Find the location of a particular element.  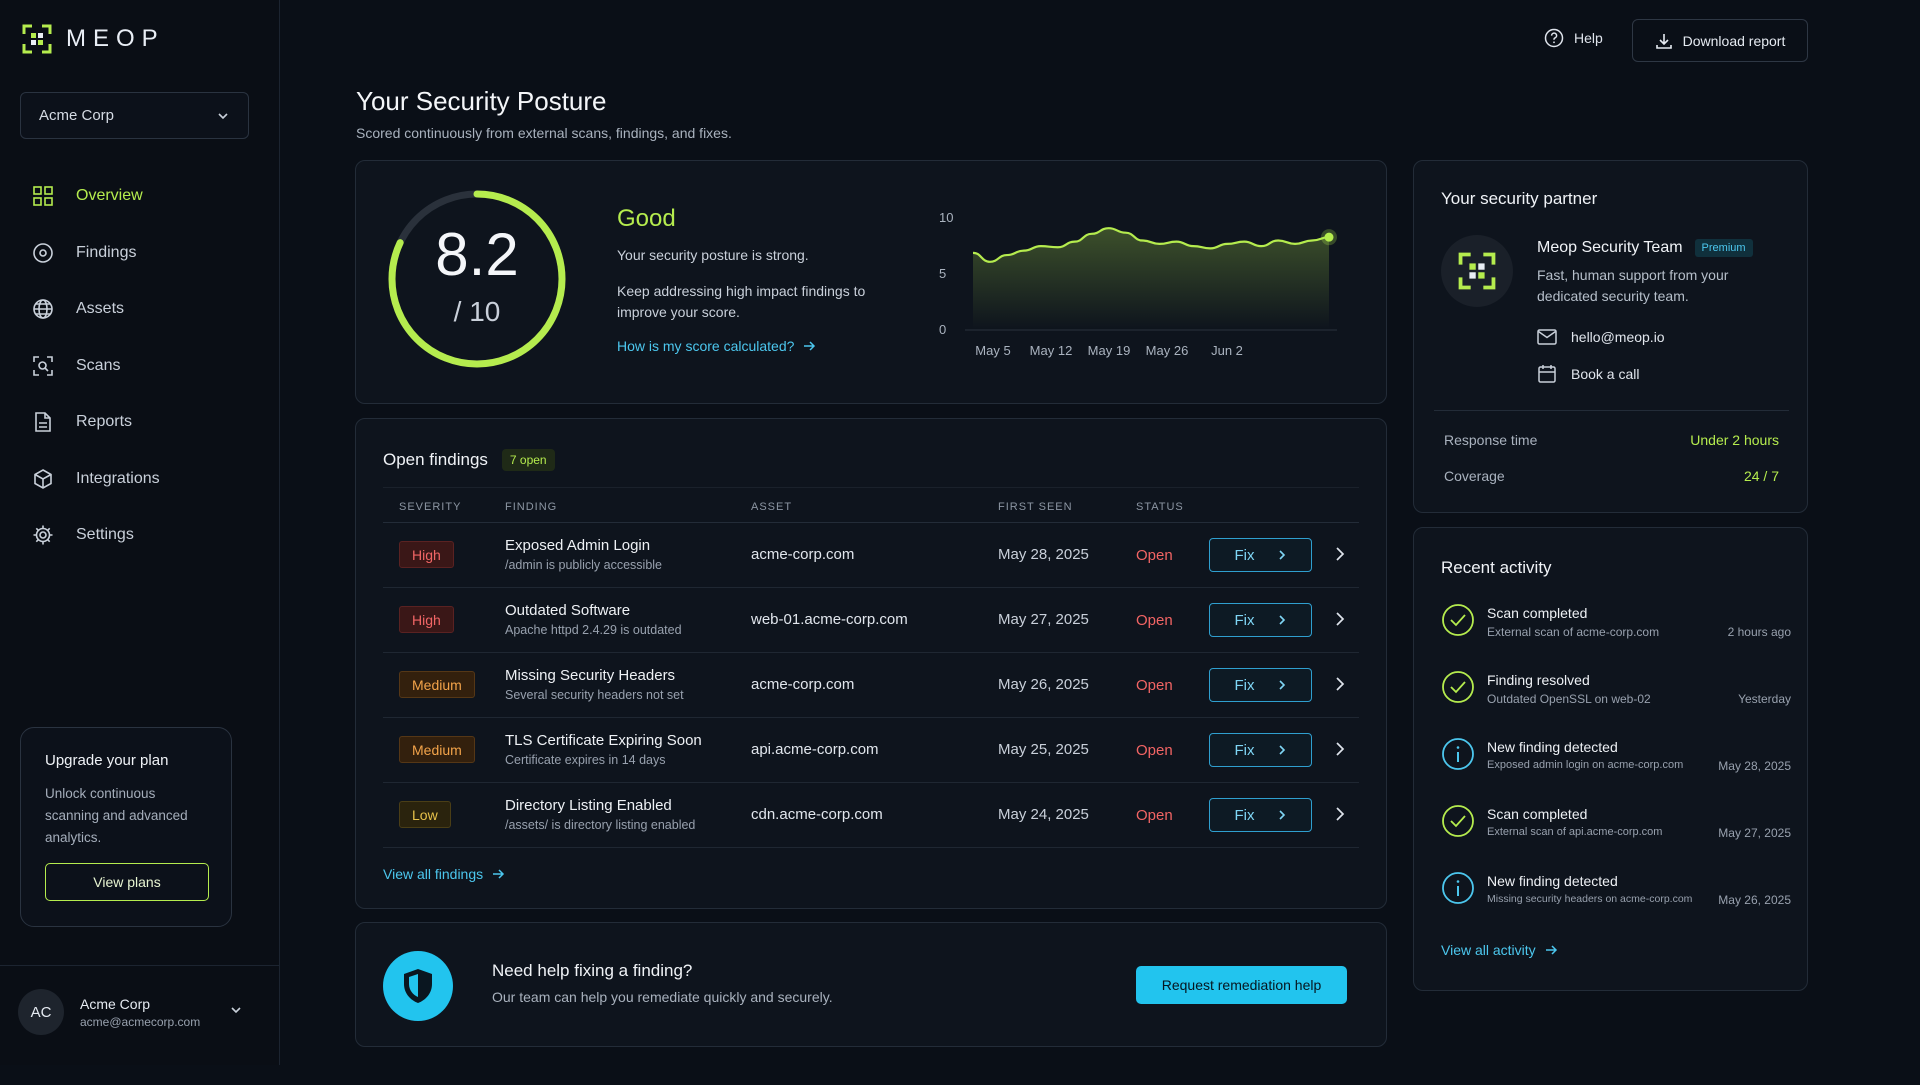

x-tick-label: May 26 is located at coordinates (1167, 350).